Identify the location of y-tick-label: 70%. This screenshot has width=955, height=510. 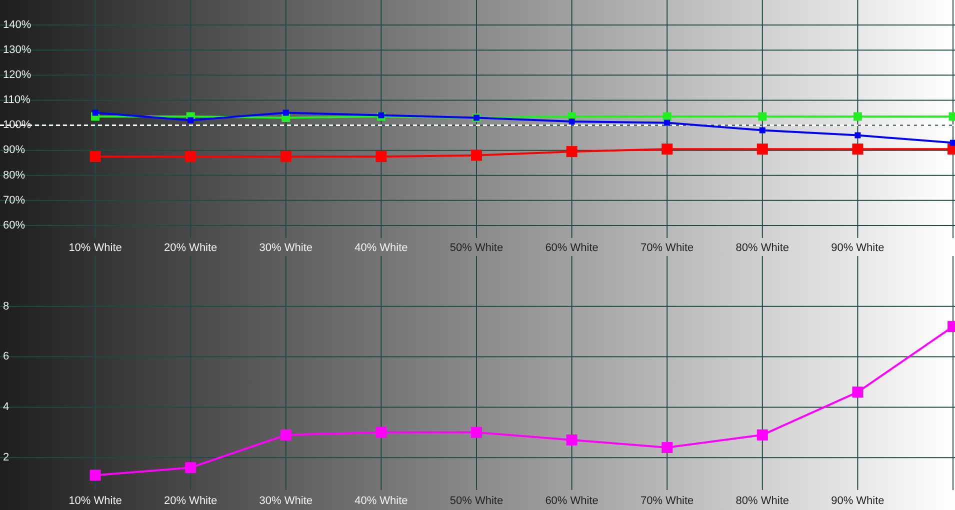
(14, 200).